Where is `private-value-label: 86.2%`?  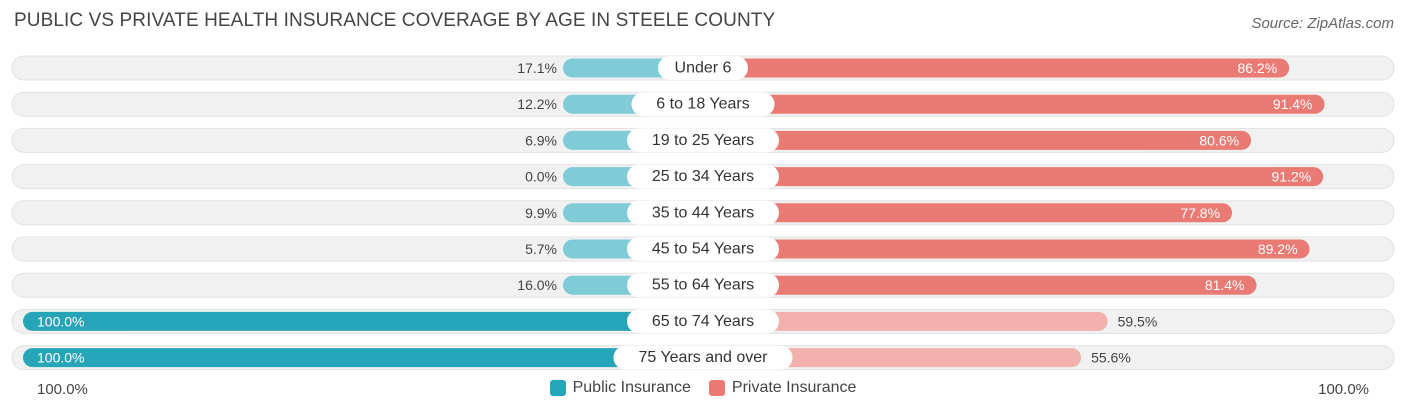 private-value-label: 86.2% is located at coordinates (1257, 68).